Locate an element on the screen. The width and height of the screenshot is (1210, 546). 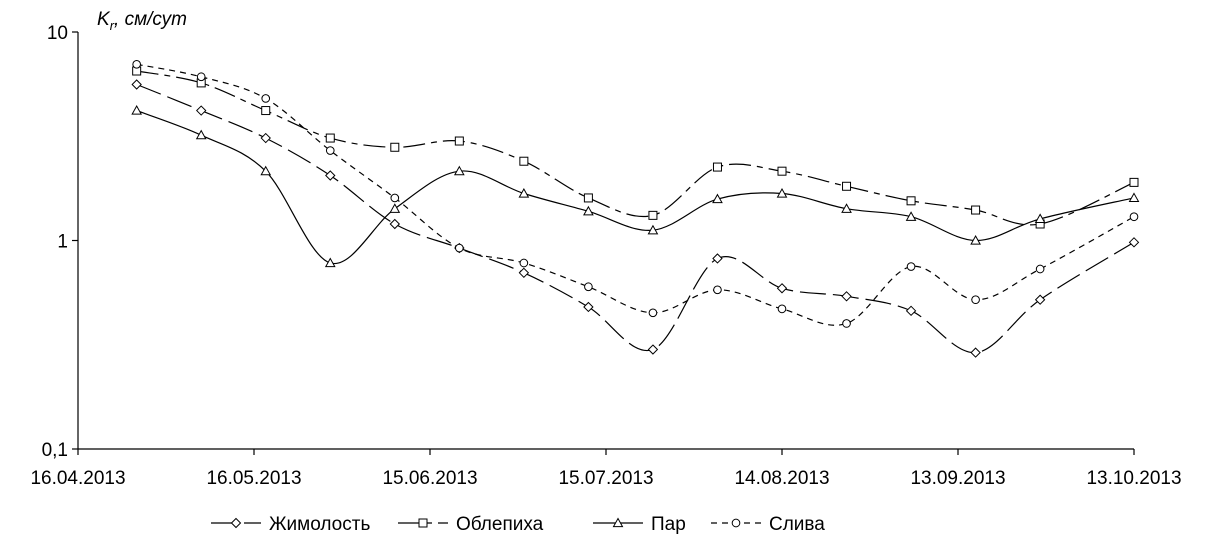
legend-item-circle: Слива is located at coordinates (768, 524).